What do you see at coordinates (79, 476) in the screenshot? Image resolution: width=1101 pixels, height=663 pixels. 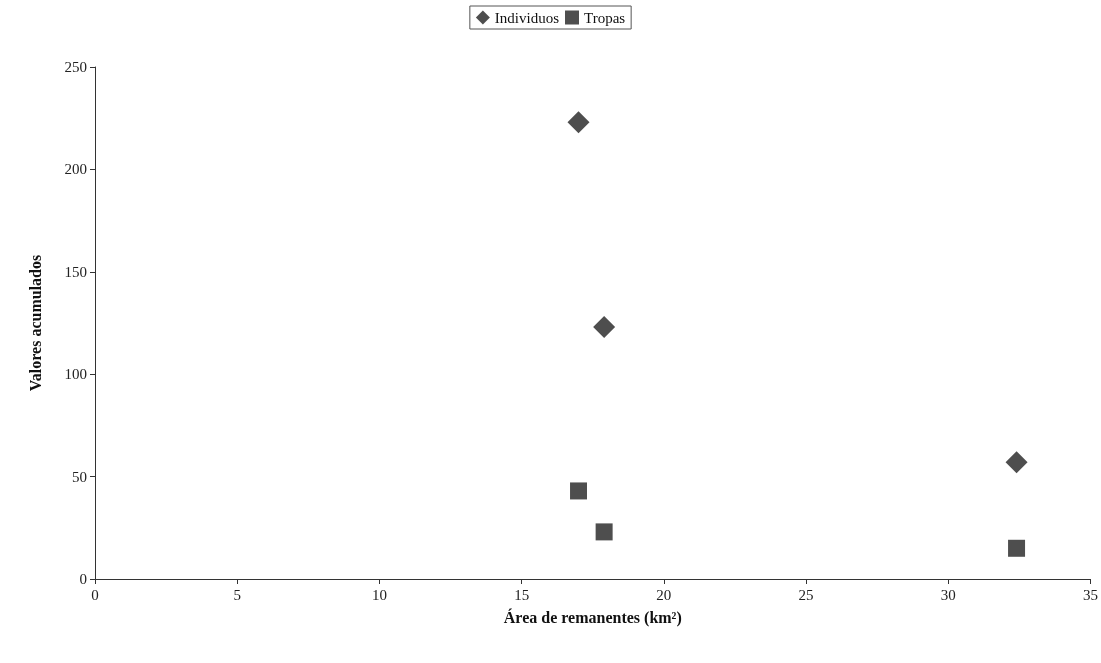 I see `y-tick-label: 50` at bounding box center [79, 476].